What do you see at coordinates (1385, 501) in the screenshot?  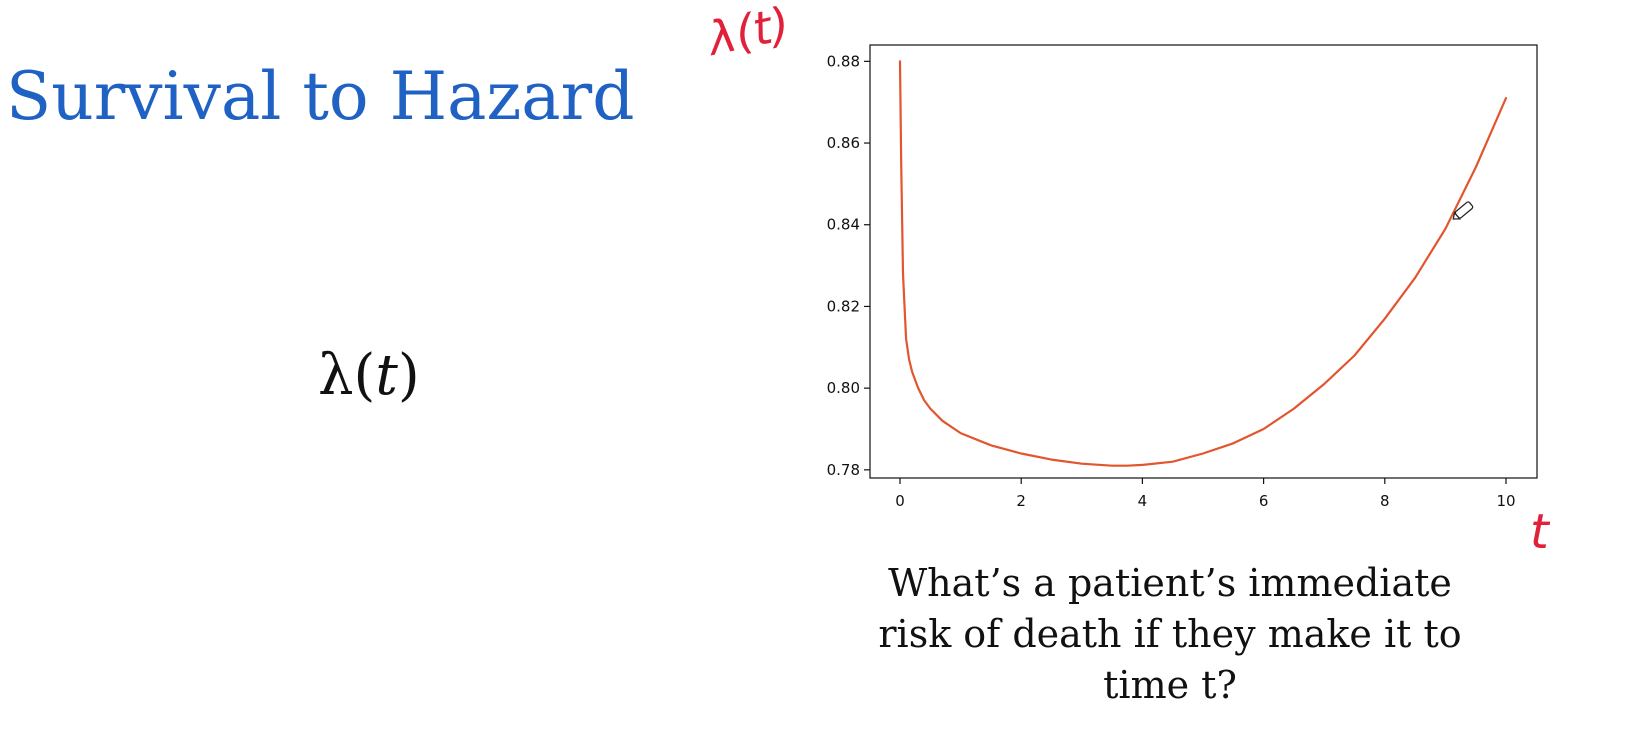 I see `x-tick-label: 8` at bounding box center [1385, 501].